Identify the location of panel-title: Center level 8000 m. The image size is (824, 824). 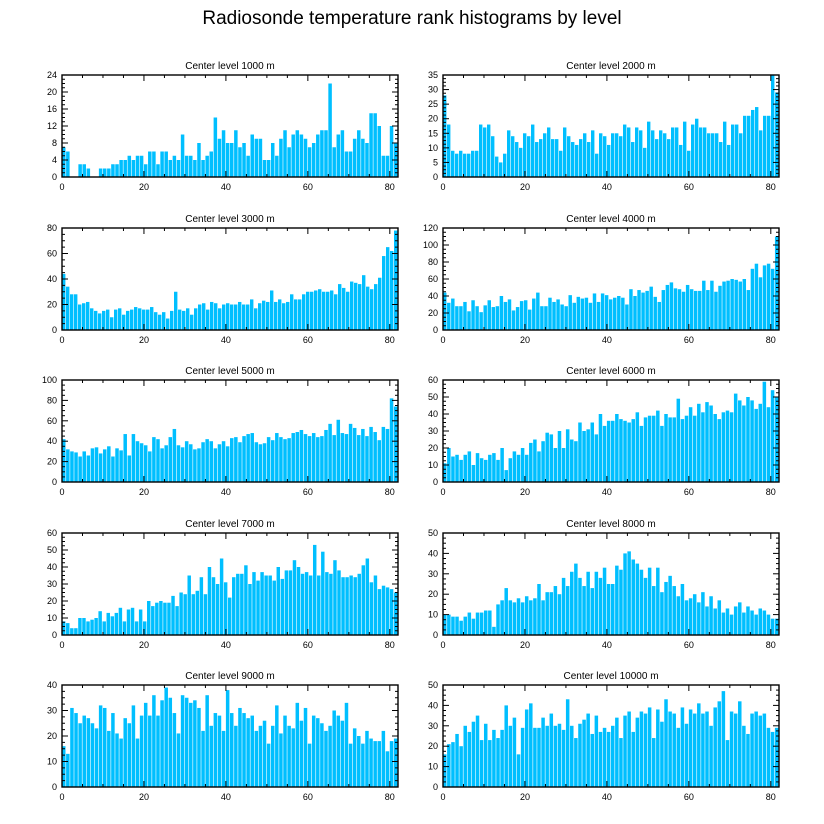
(611, 524).